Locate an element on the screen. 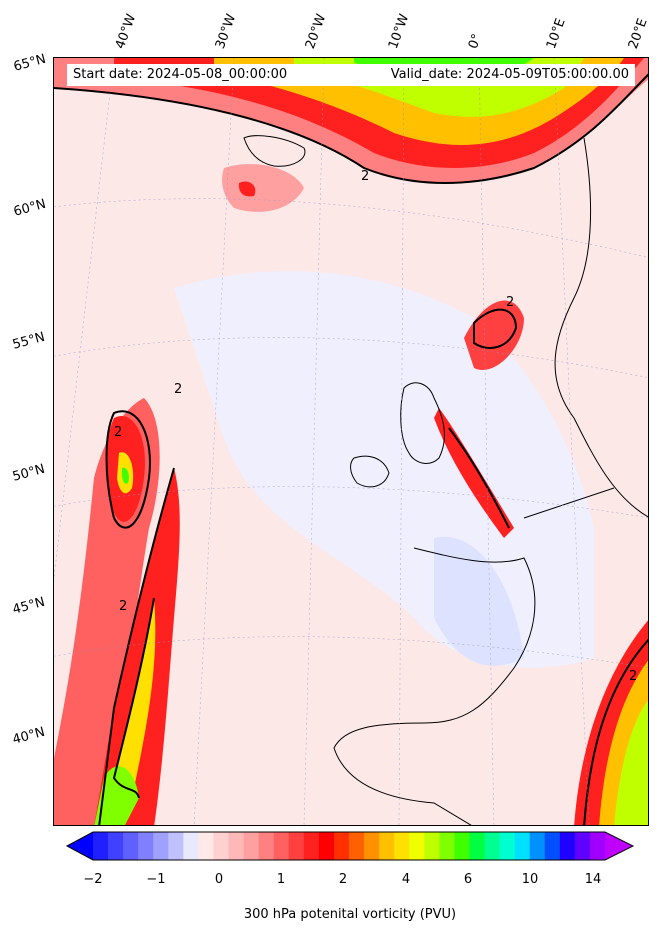 The width and height of the screenshot is (659, 936). colorbar-tick: 1 is located at coordinates (281, 879).